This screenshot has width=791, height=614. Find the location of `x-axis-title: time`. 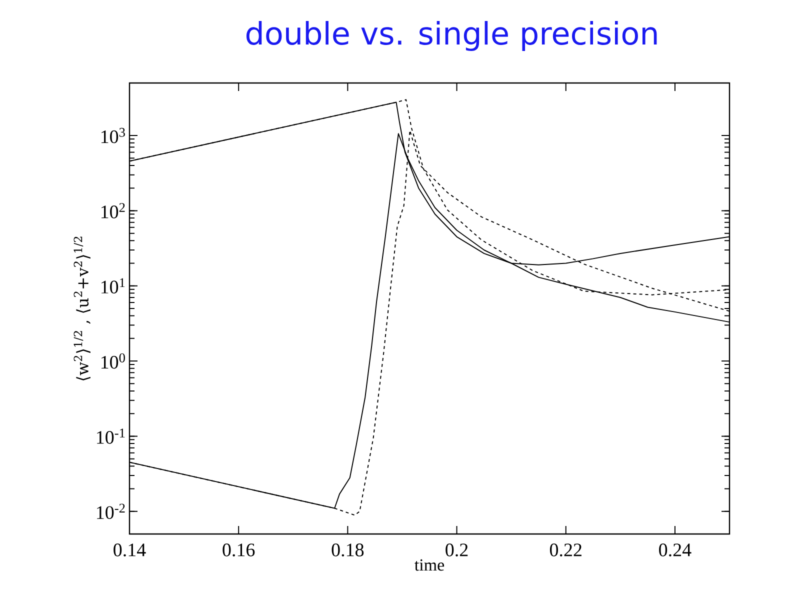

x-axis-title: time is located at coordinates (429, 565).